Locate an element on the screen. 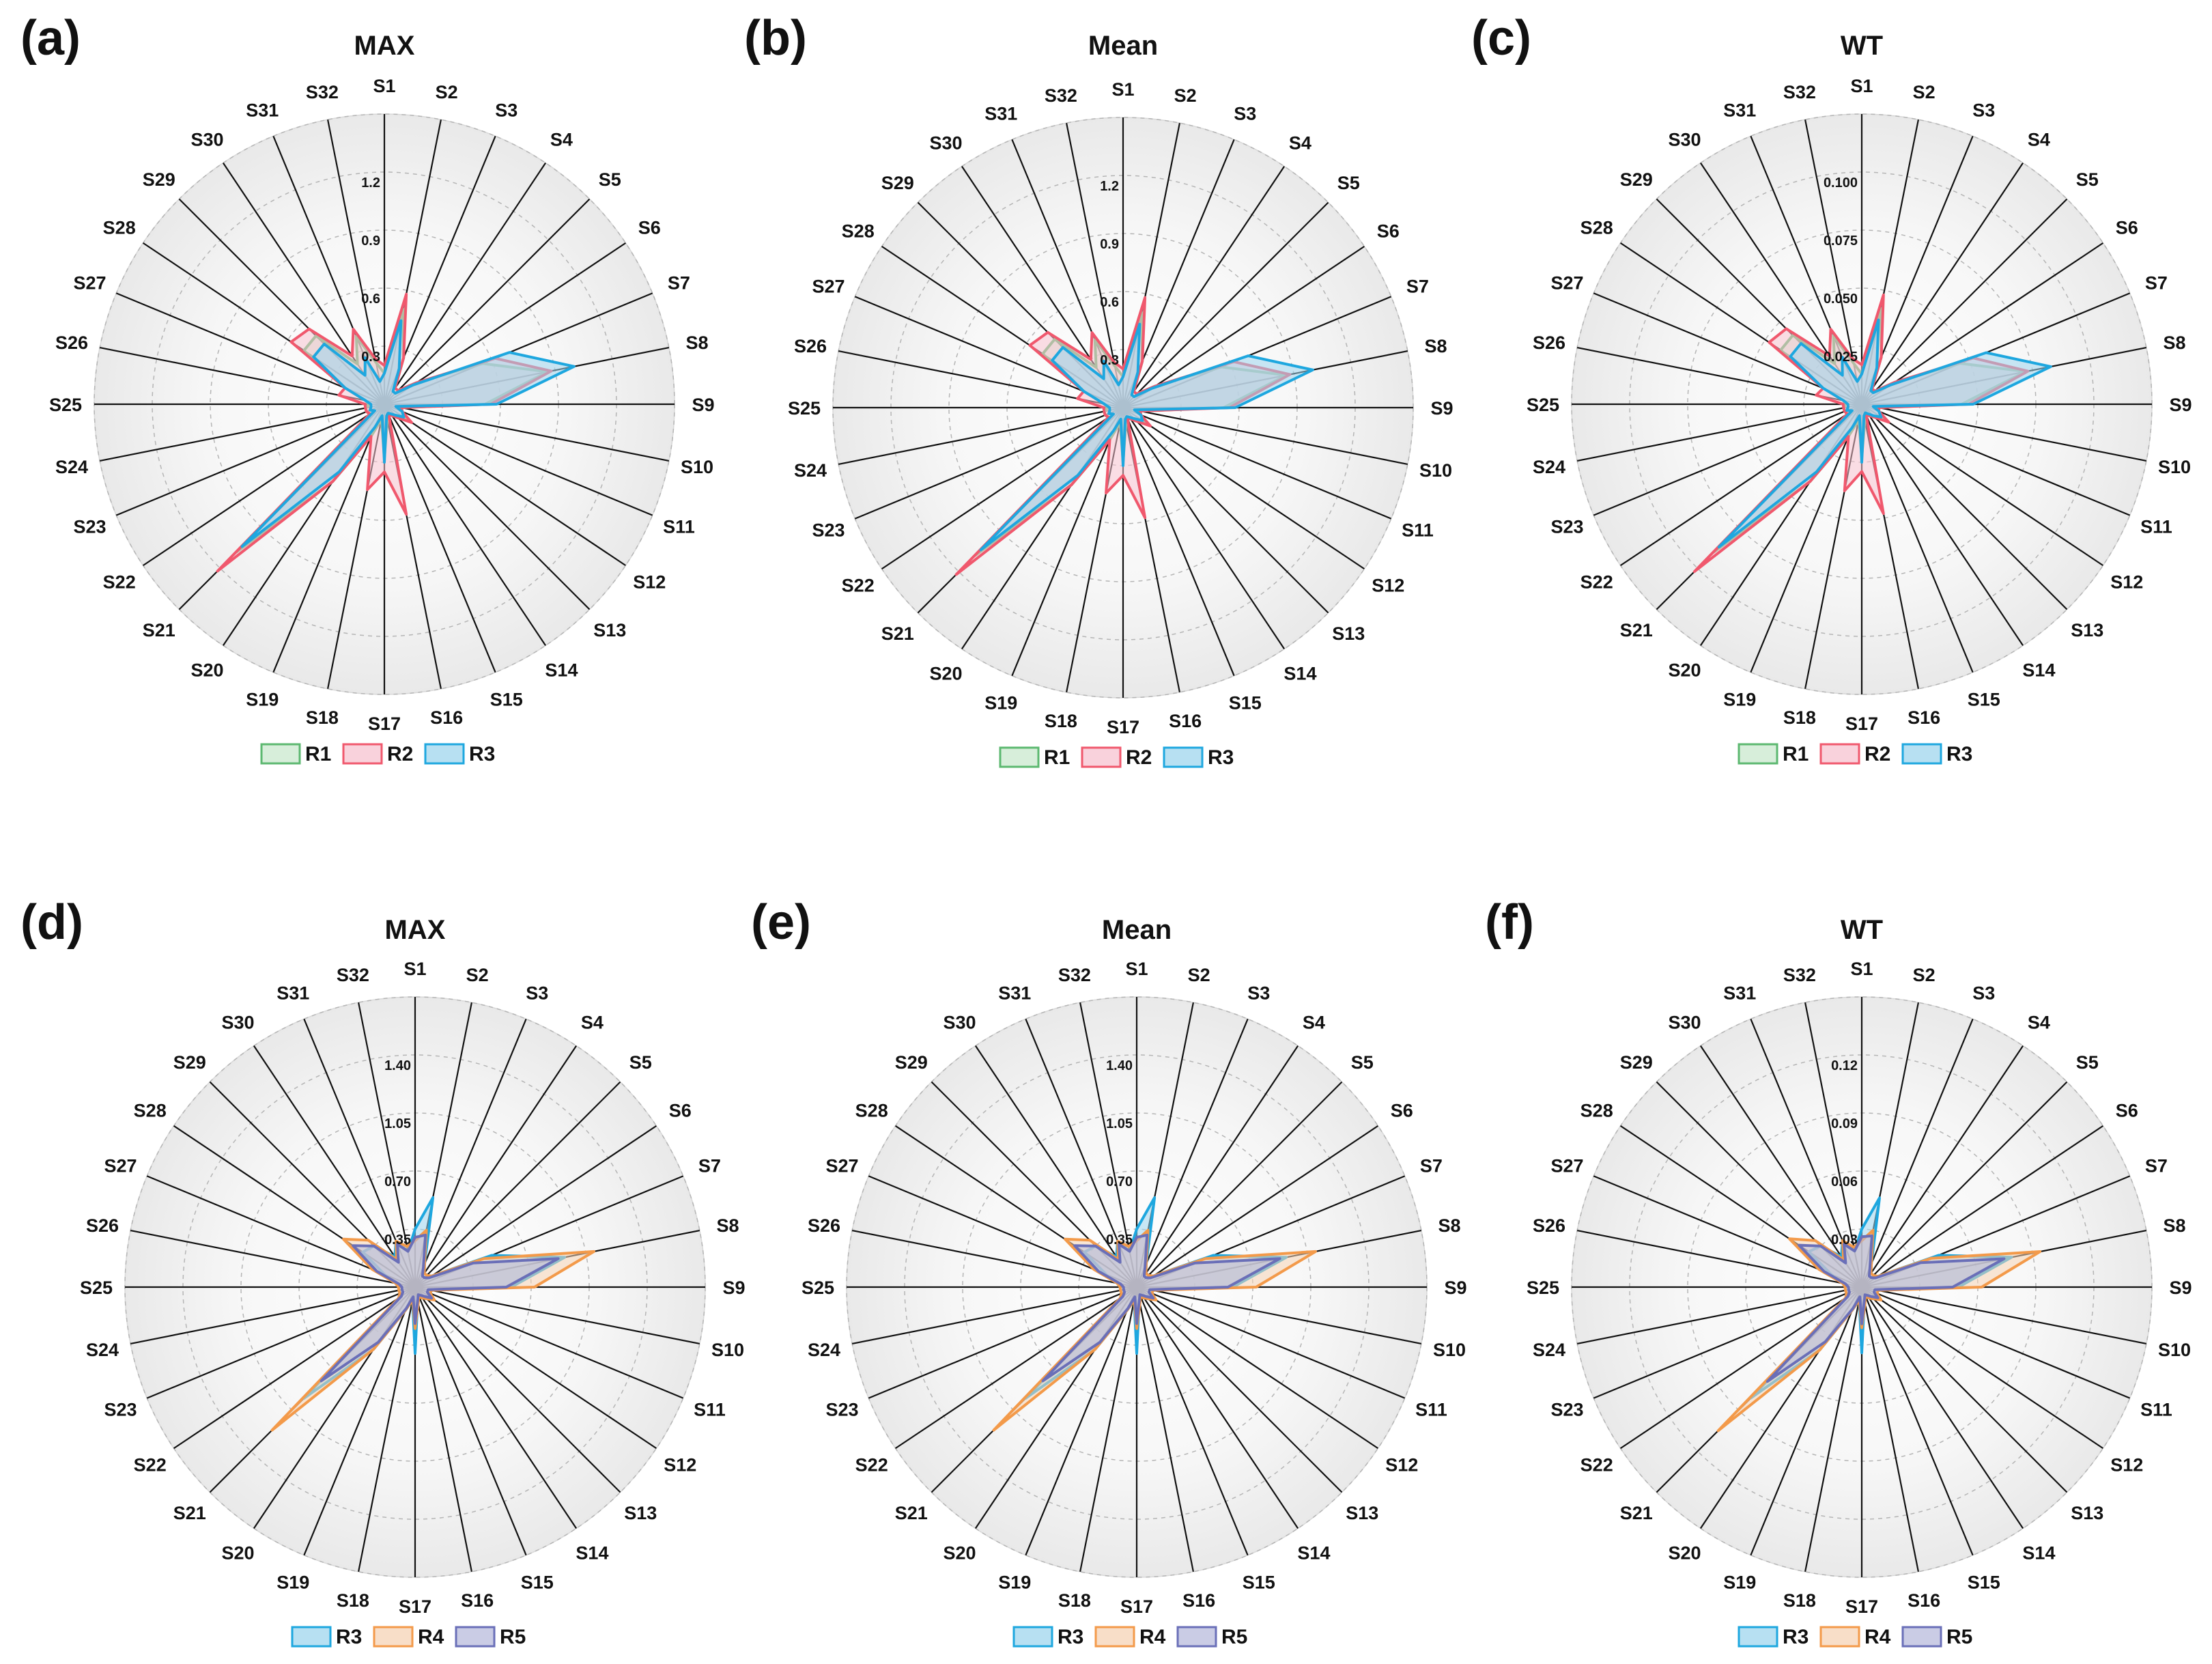 This screenshot has width=2212, height=1664. tick-label: 0.3 is located at coordinates (1109, 360).